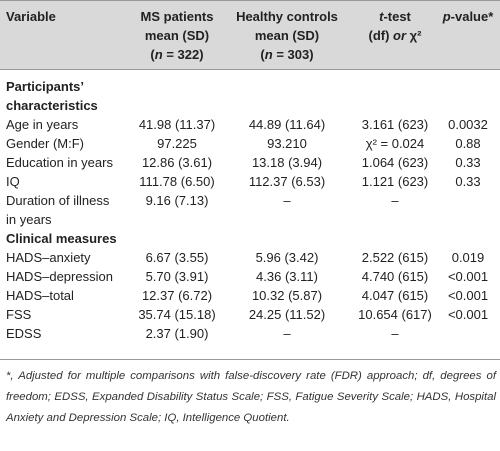 The width and height of the screenshot is (500, 451). What do you see at coordinates (19, 314) in the screenshot?
I see `cell-variable: FSS` at bounding box center [19, 314].